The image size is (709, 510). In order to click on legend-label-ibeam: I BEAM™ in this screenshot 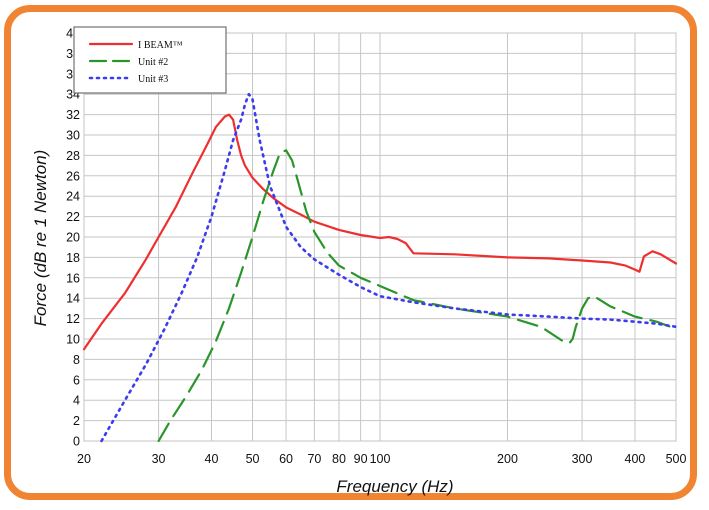, I will do `click(160, 45)`.